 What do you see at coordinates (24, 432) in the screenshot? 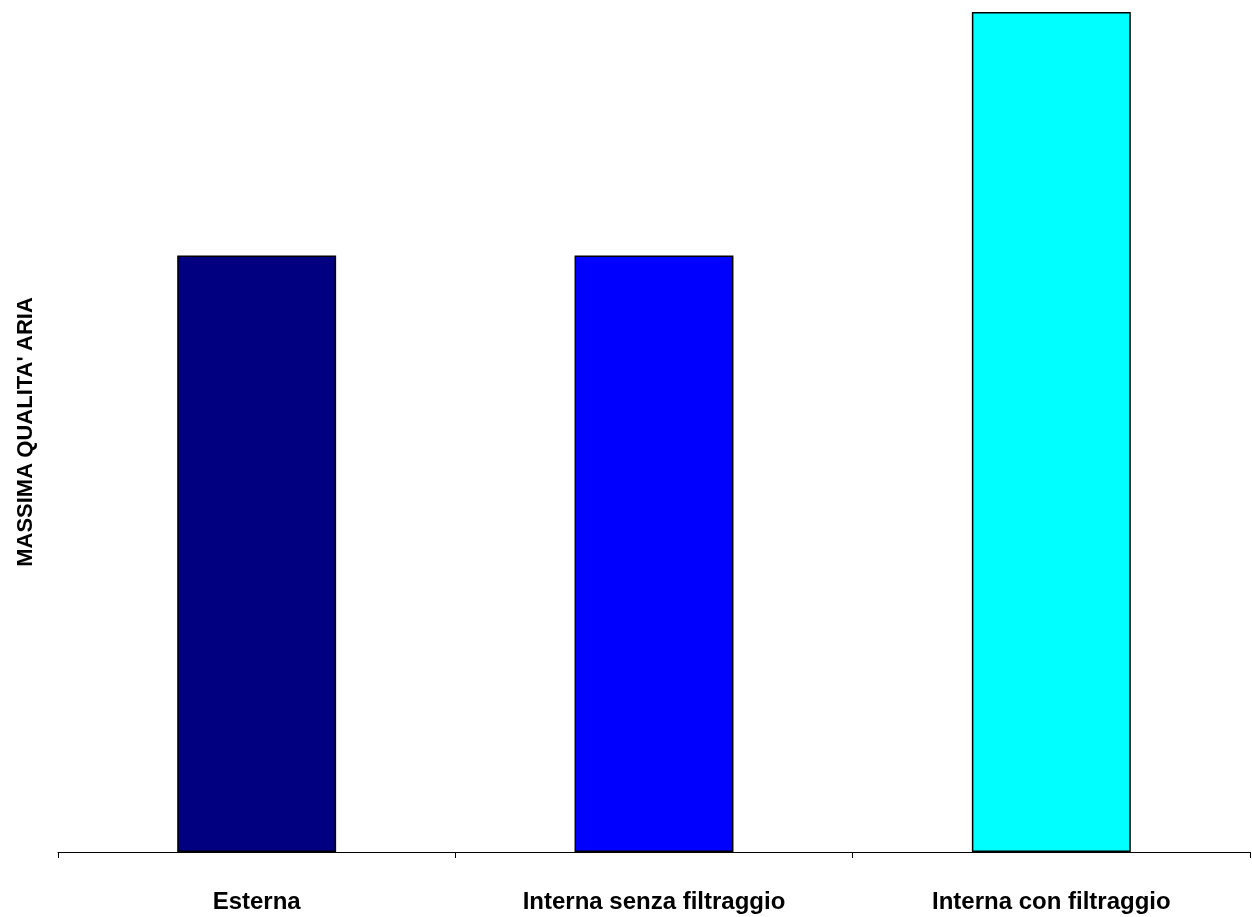
I see `y-axis-title: MASSIMA QUALITA' ARIA` at bounding box center [24, 432].